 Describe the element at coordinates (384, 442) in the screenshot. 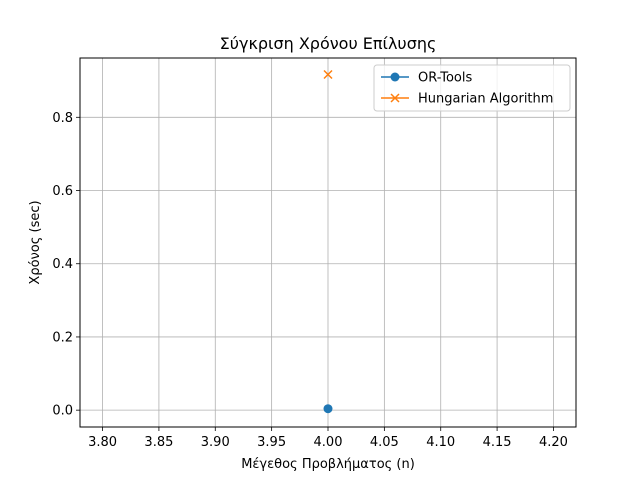

I see `x-tick-label: 4.05` at that location.